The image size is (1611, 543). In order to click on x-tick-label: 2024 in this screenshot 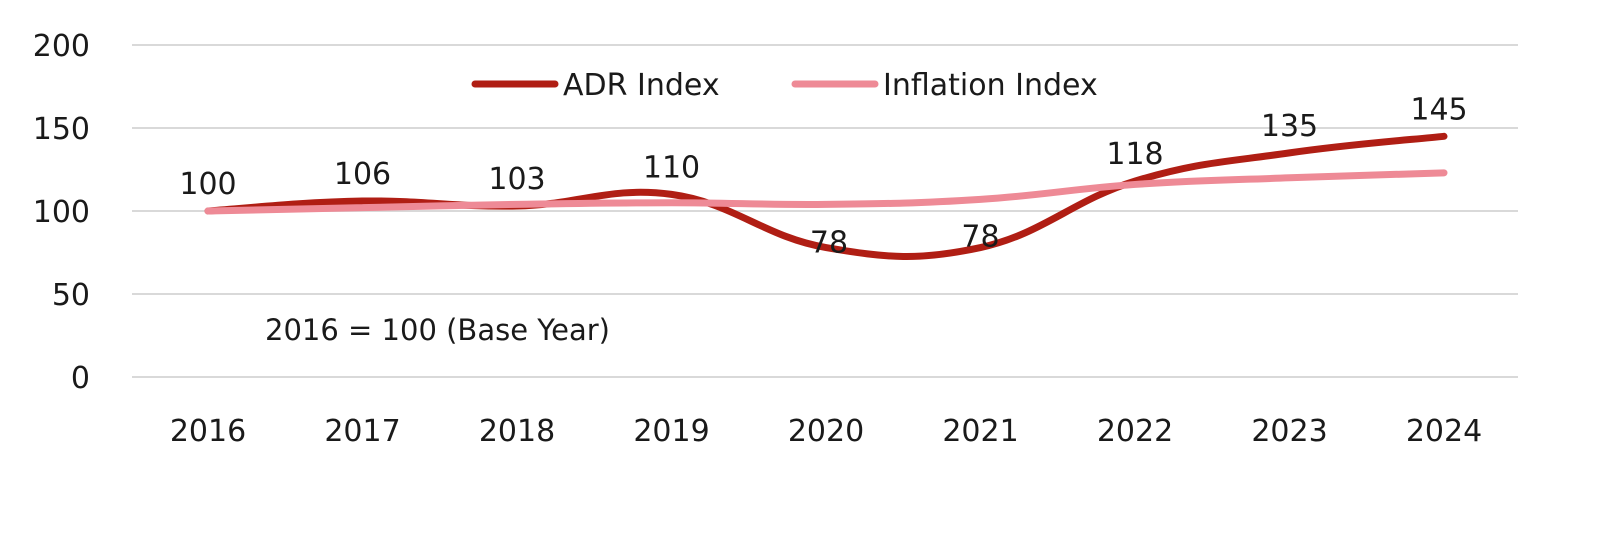, I will do `click(1444, 431)`.